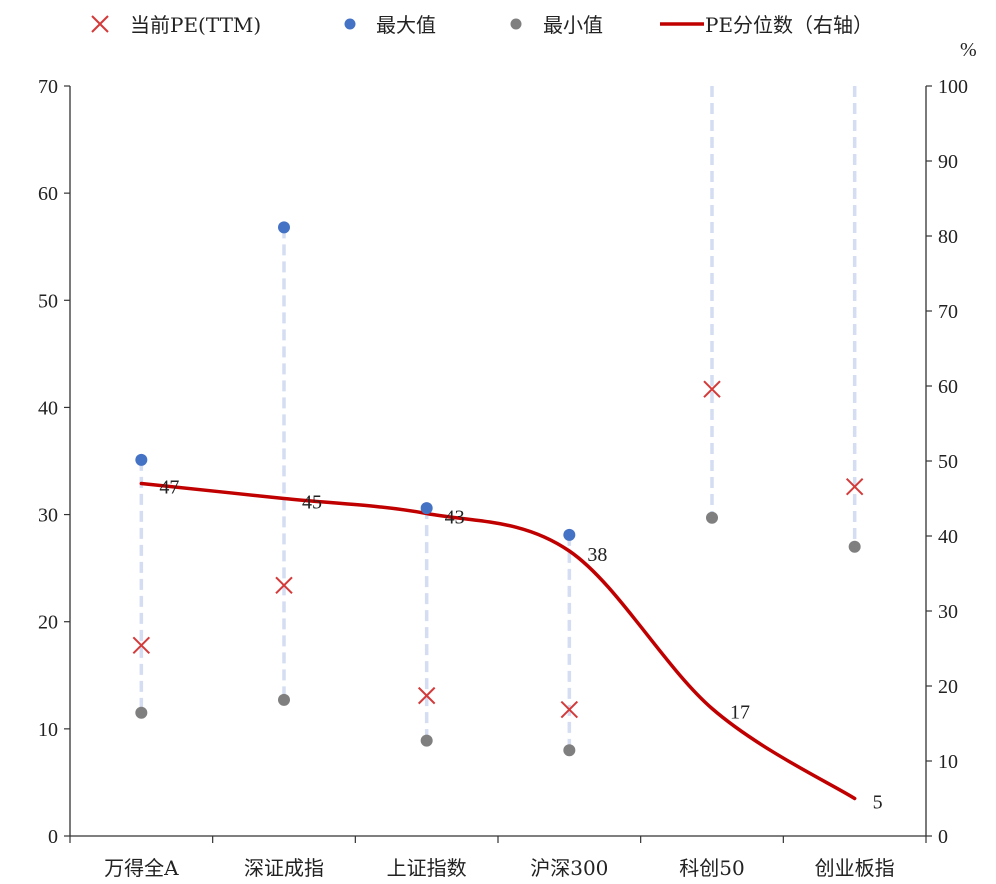 Image resolution: width=996 pixels, height=884 pixels. What do you see at coordinates (953, 87) in the screenshot?
I see `right-tick-label: 100` at bounding box center [953, 87].